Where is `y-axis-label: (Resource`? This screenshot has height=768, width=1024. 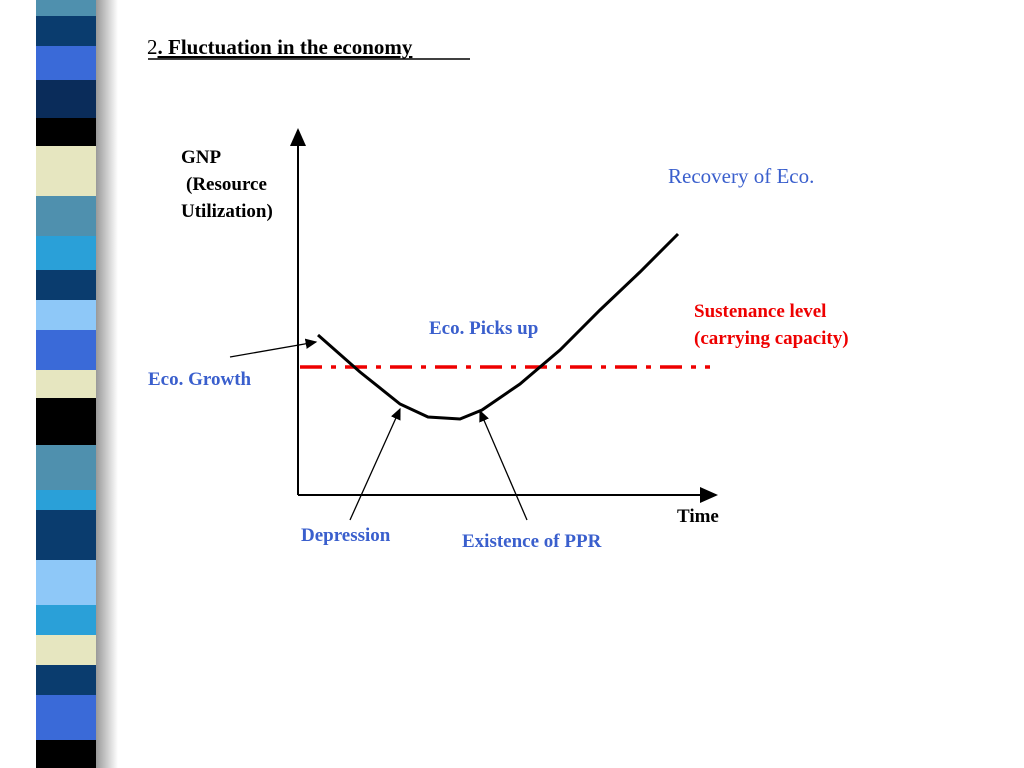
y-axis-label: (Resource is located at coordinates (226, 184).